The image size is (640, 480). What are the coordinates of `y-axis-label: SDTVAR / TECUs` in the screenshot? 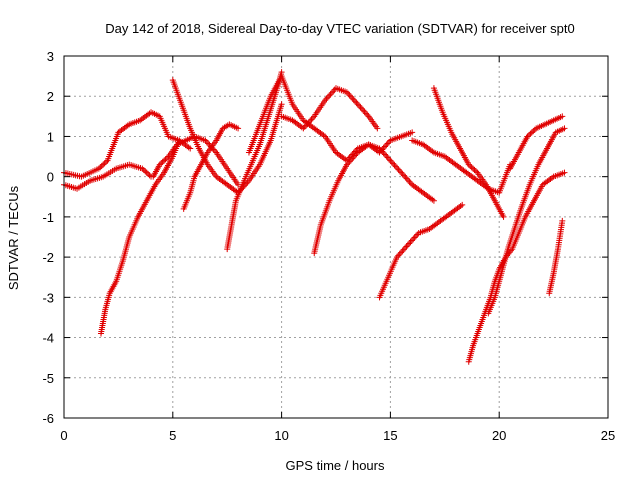 It's located at (13, 237).